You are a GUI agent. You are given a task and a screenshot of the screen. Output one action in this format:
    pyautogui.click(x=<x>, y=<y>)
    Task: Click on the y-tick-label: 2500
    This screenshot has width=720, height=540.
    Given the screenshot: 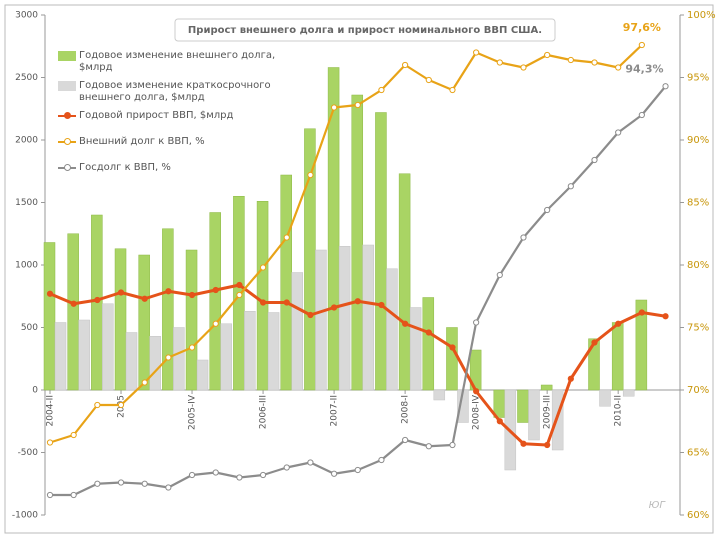 What is the action you would take?
    pyautogui.click(x=26, y=78)
    